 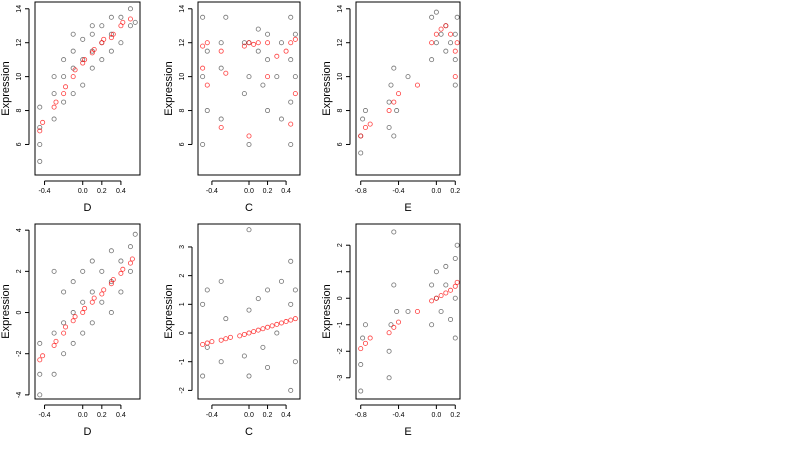 What do you see at coordinates (340, 9) in the screenshot?
I see `y-tick-label: 14` at bounding box center [340, 9].